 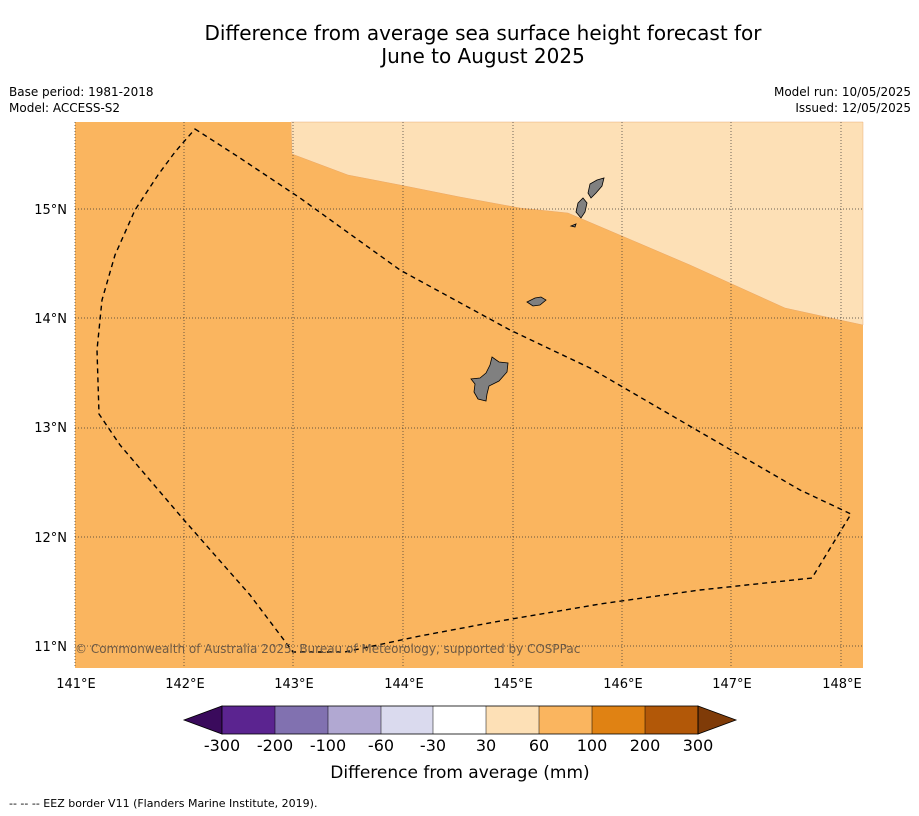 I want to click on colorbar-tick: -200, so click(x=275, y=745).